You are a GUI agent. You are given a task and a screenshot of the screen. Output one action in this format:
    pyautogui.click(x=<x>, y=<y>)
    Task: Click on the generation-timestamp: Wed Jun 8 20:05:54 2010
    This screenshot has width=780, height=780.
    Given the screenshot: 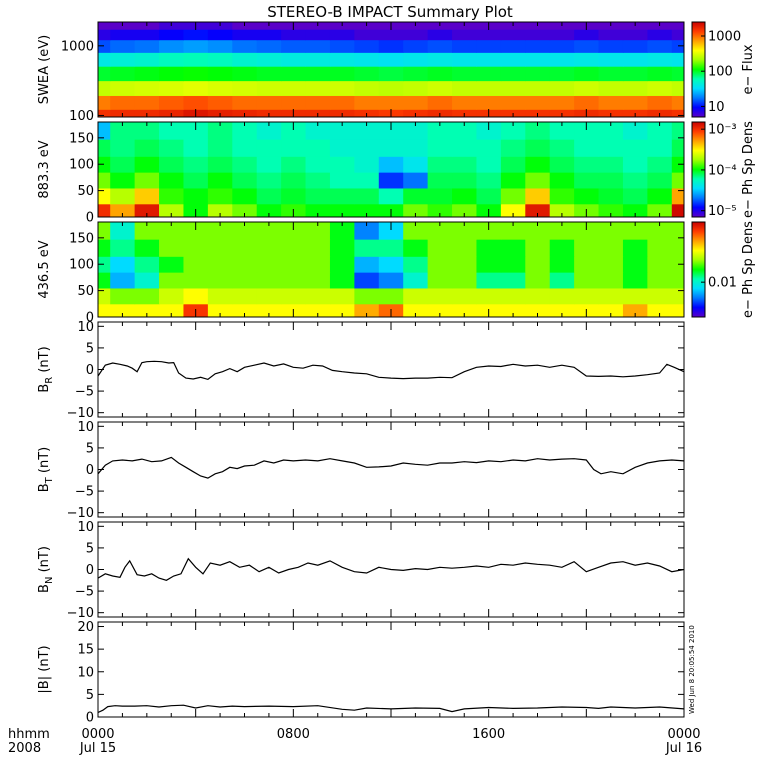 What is the action you would take?
    pyautogui.click(x=692, y=669)
    